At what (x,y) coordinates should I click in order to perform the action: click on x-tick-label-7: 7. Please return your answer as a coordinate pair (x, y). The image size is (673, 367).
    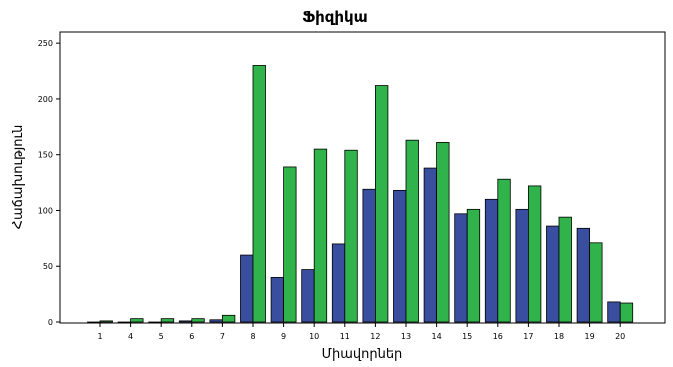
    Looking at the image, I should click on (222, 336).